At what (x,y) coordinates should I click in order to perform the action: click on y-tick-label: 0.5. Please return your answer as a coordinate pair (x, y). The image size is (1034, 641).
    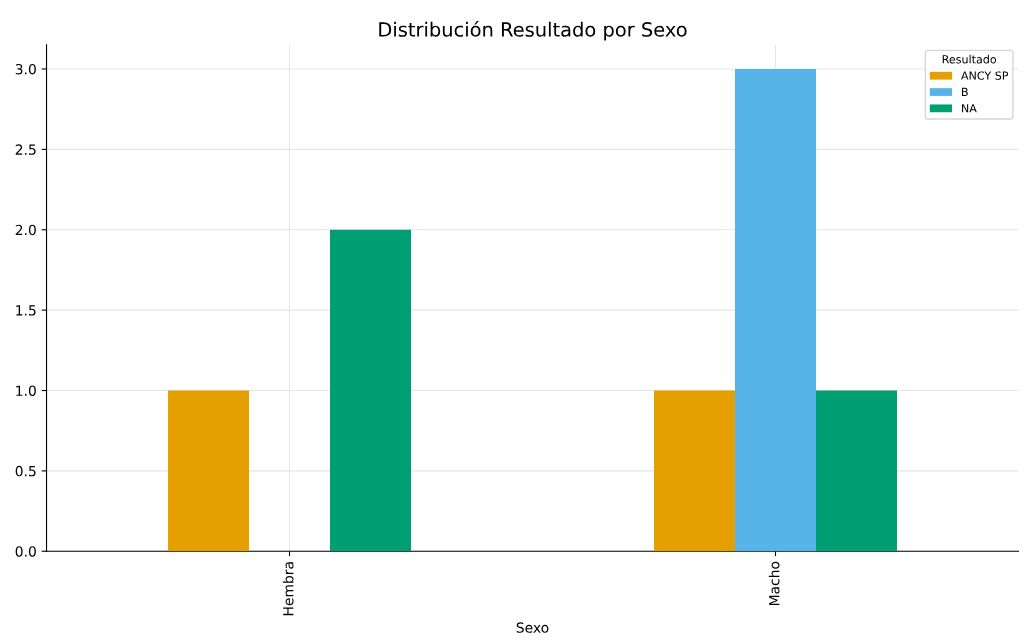
    Looking at the image, I should click on (25, 471).